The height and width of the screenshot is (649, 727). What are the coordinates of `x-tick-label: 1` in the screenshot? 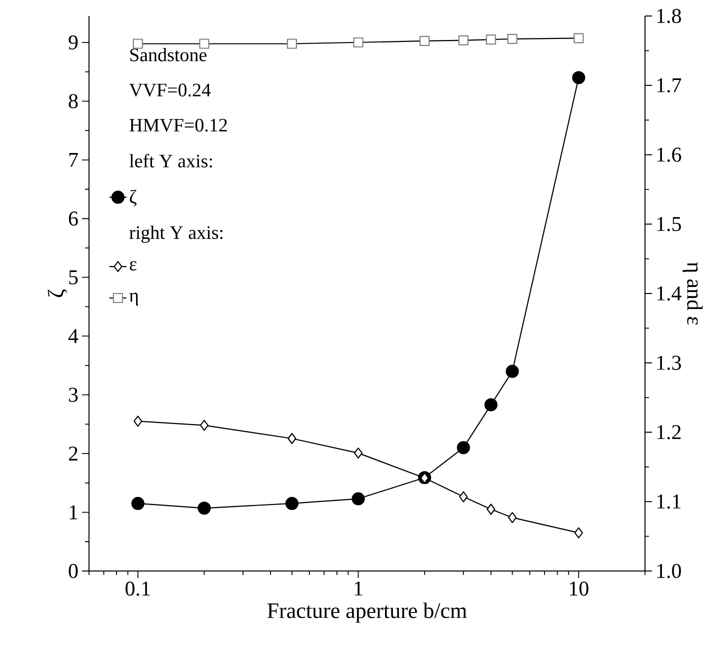 It's located at (358, 589).